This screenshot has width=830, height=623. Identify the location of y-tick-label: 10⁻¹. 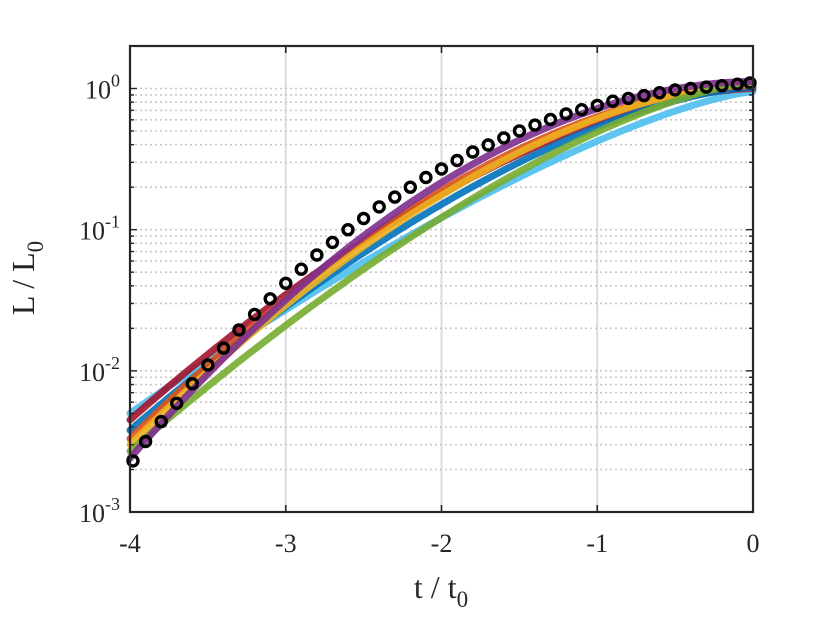
(99, 229).